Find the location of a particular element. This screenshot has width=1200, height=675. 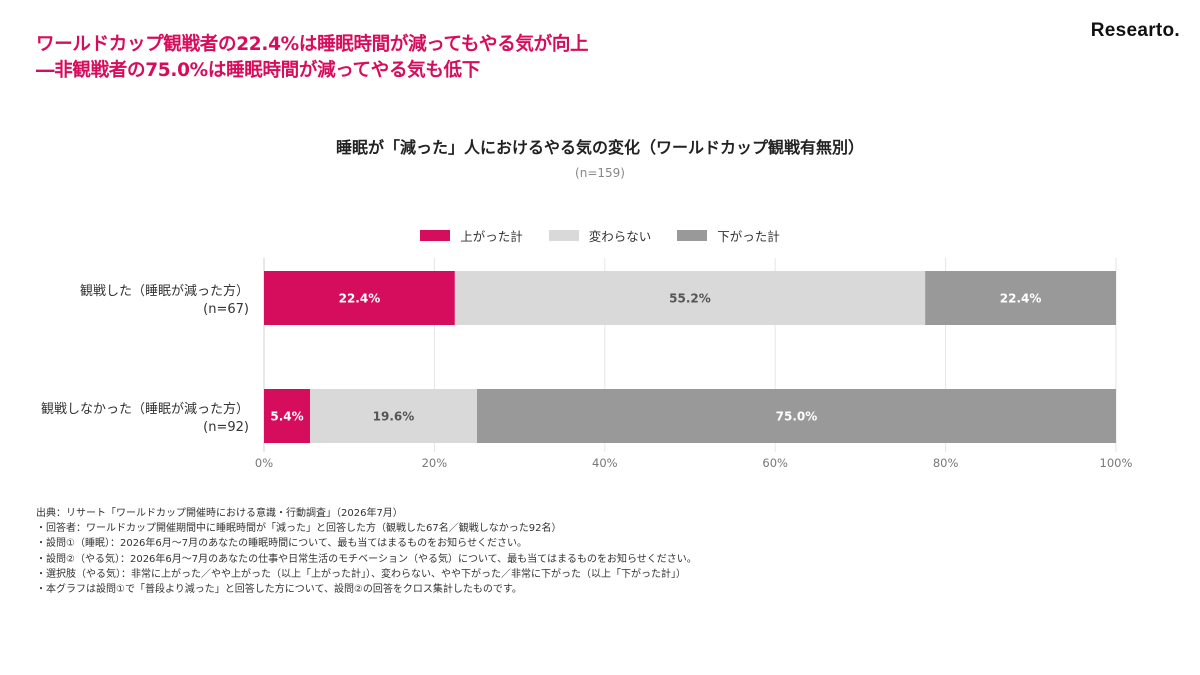

category-label-0: 観戦した（睡眠が減った方） is located at coordinates (164, 291).